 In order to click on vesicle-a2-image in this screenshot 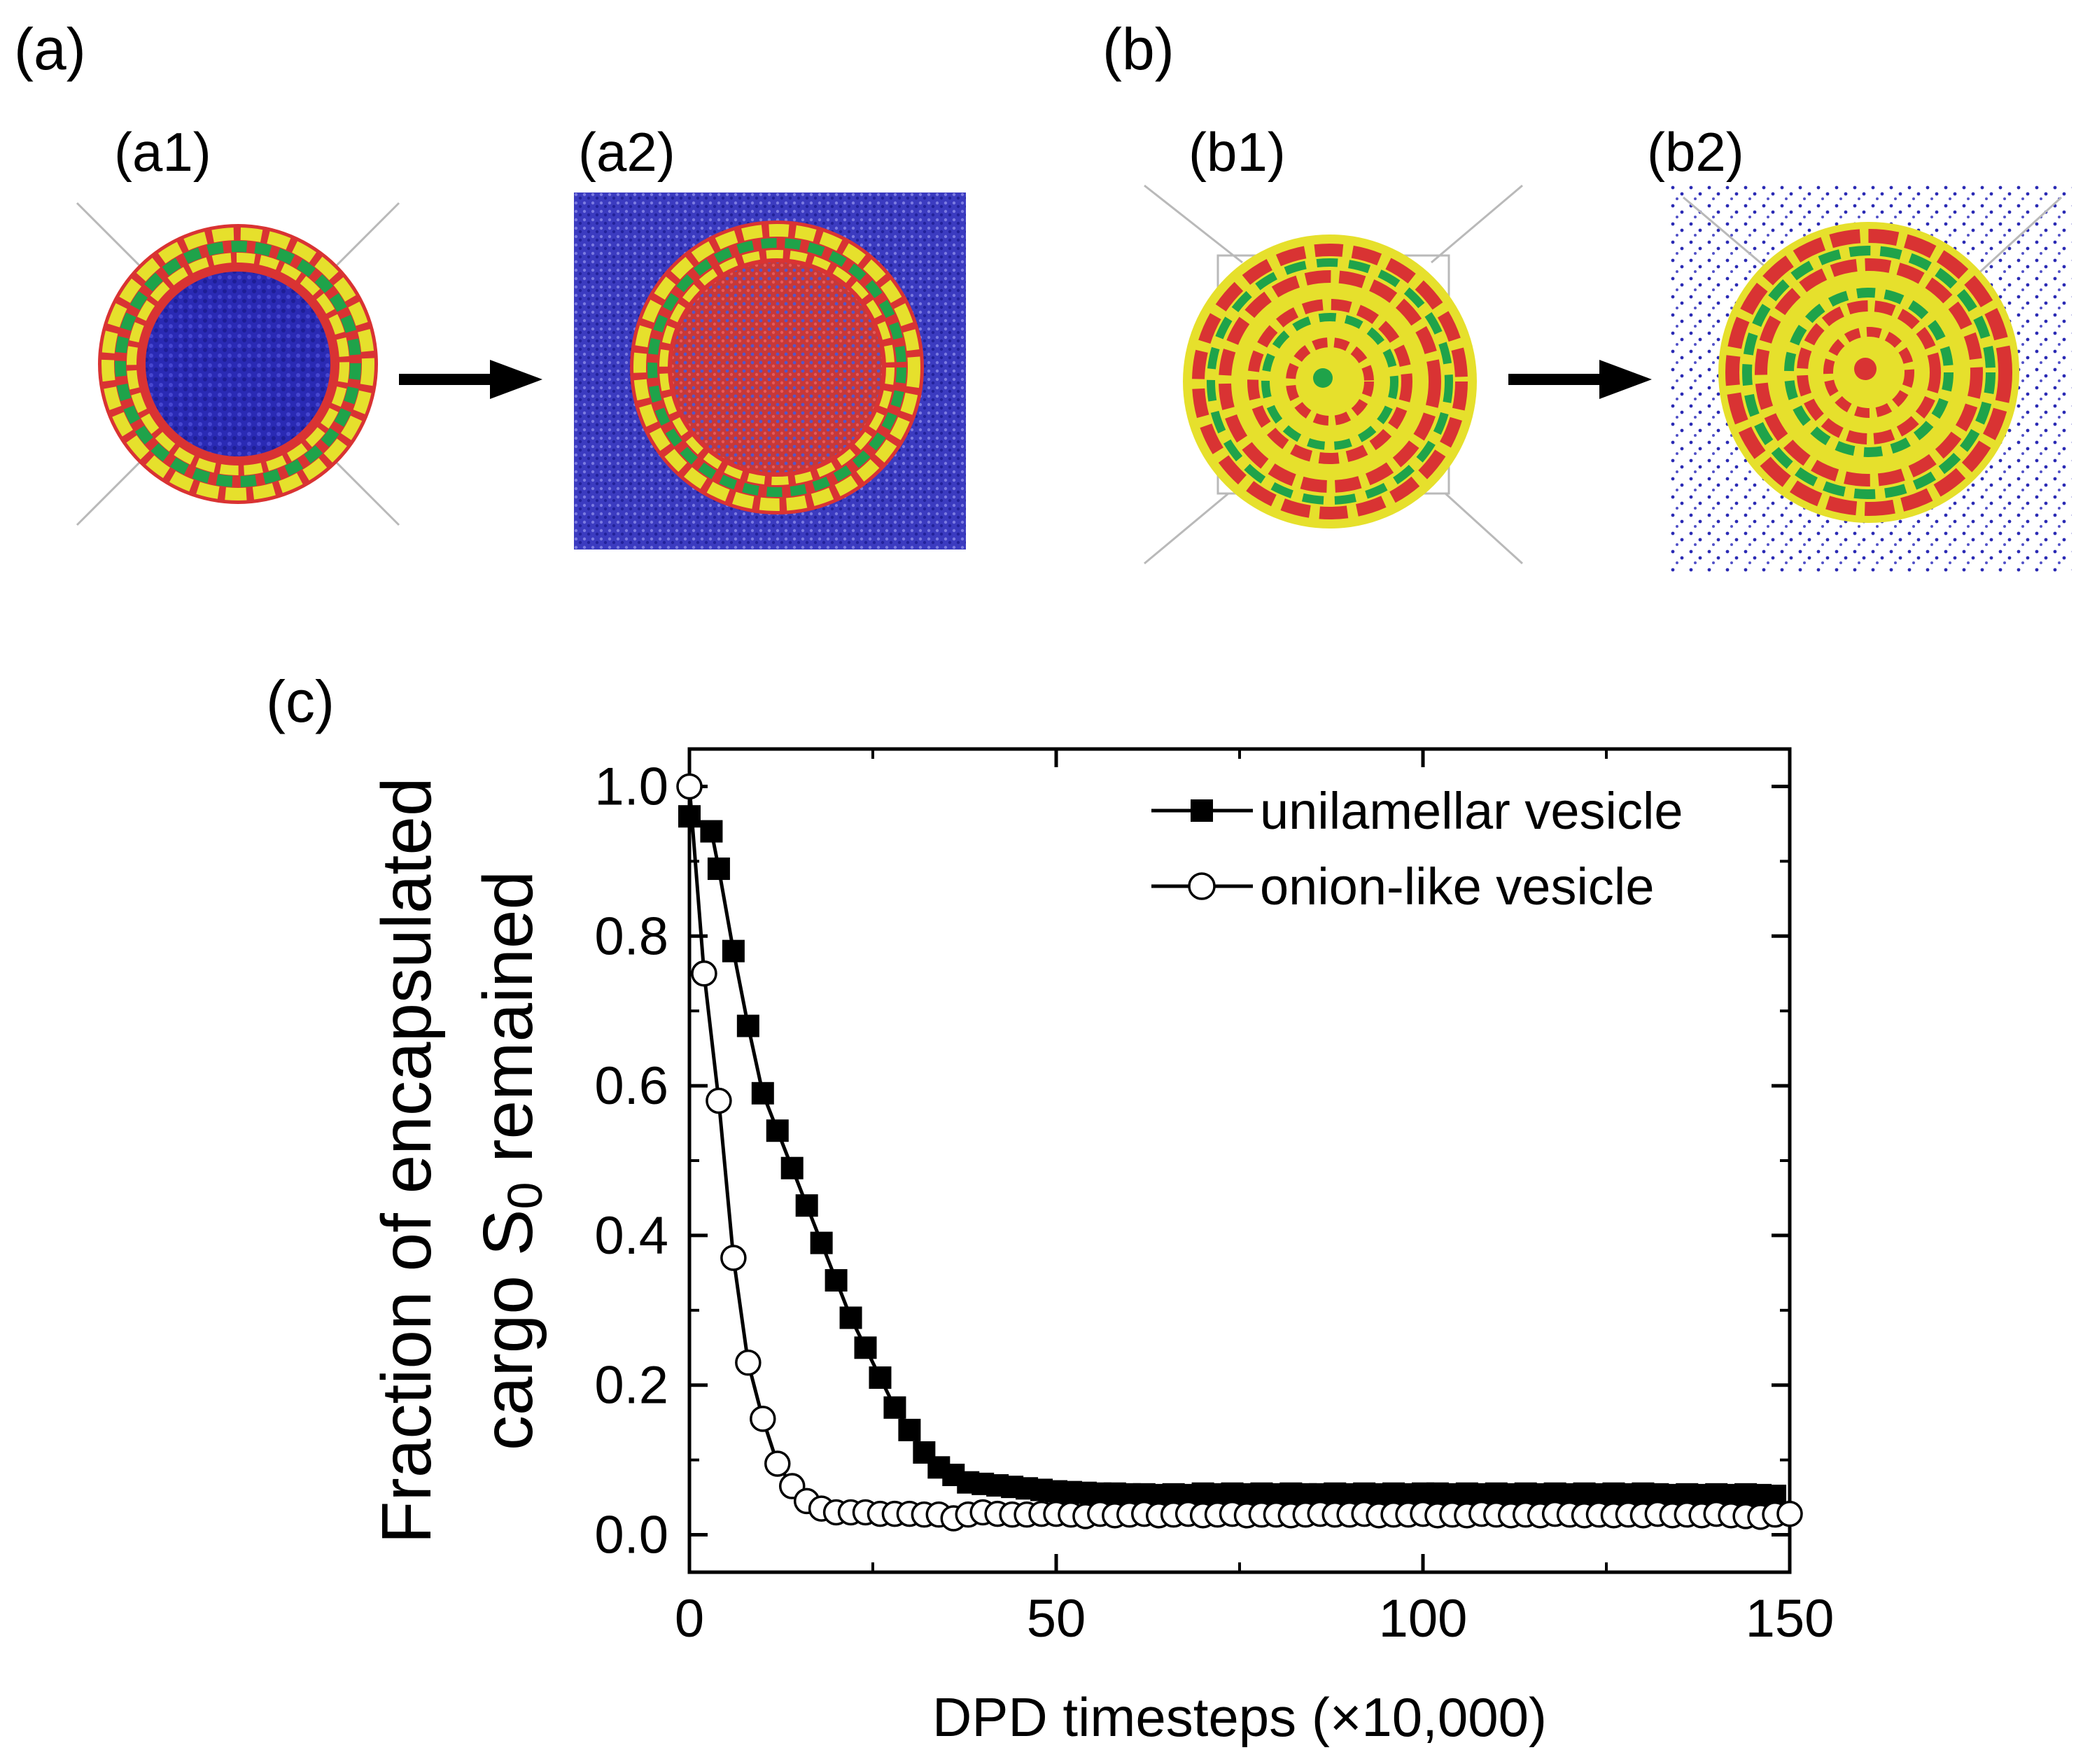, I will do `click(770, 371)`.